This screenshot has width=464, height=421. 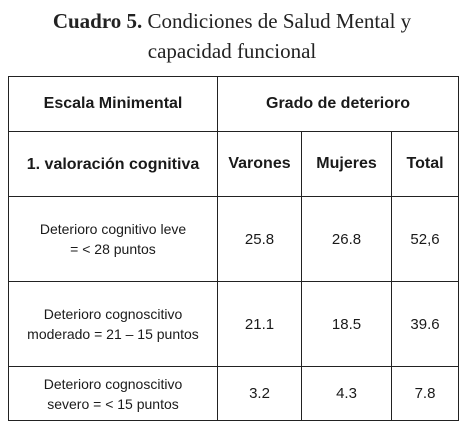 I want to click on row-label-line-1: Deterioro cognitivo leve, so click(x=113, y=229).